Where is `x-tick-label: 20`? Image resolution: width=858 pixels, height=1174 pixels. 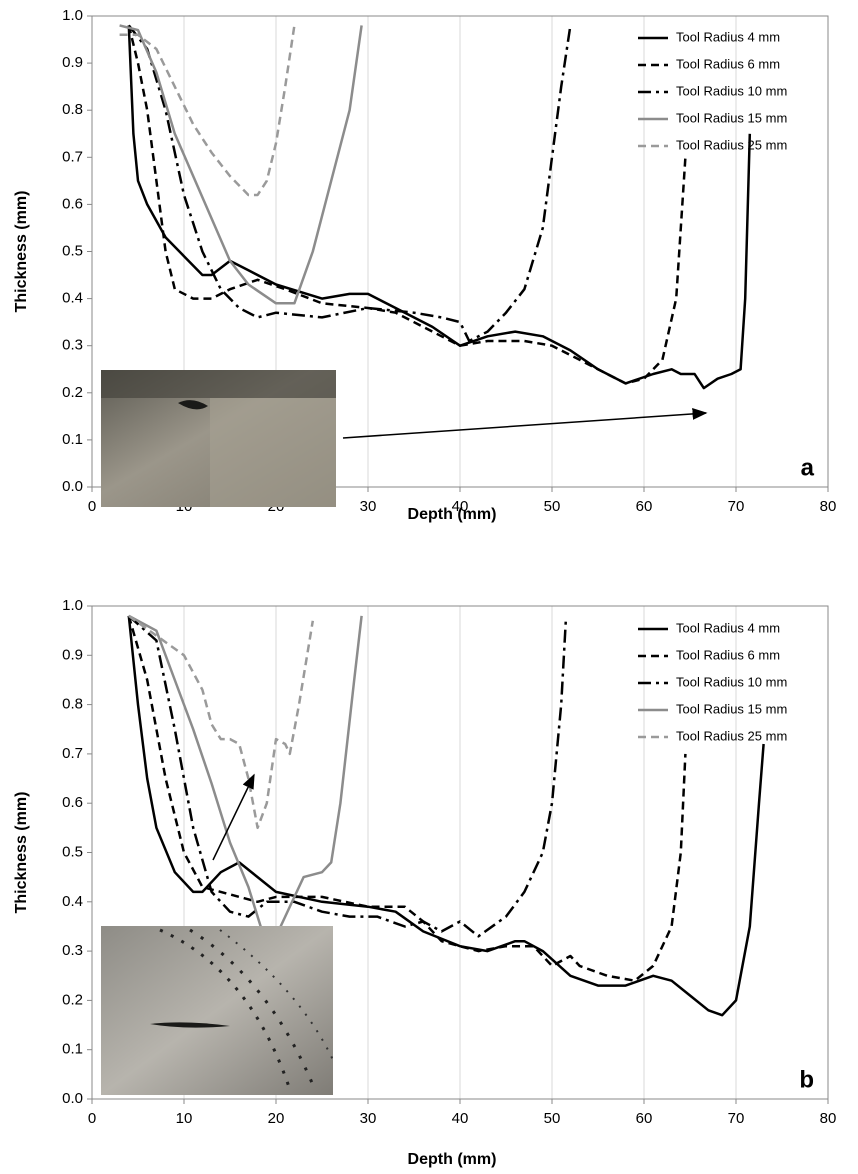 x-tick-label: 20 is located at coordinates (276, 1118).